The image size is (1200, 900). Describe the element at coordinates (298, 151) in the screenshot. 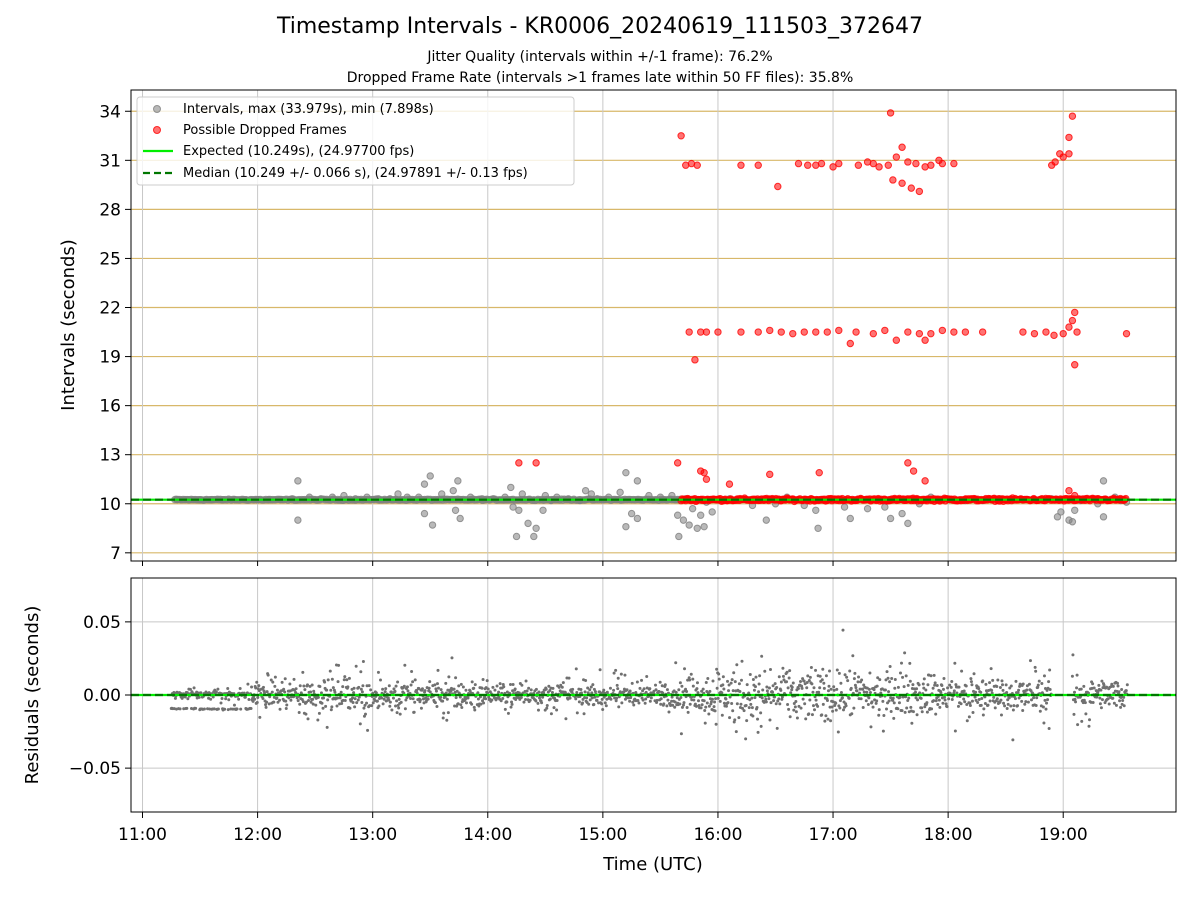

I see `legend-expected-label: Expected (10.249s), (24.97700 fps)` at that location.